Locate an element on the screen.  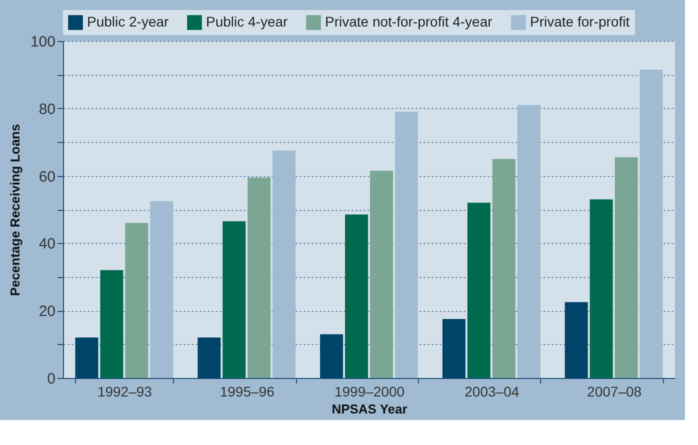
y-tick-label: 20 is located at coordinates (47, 311).